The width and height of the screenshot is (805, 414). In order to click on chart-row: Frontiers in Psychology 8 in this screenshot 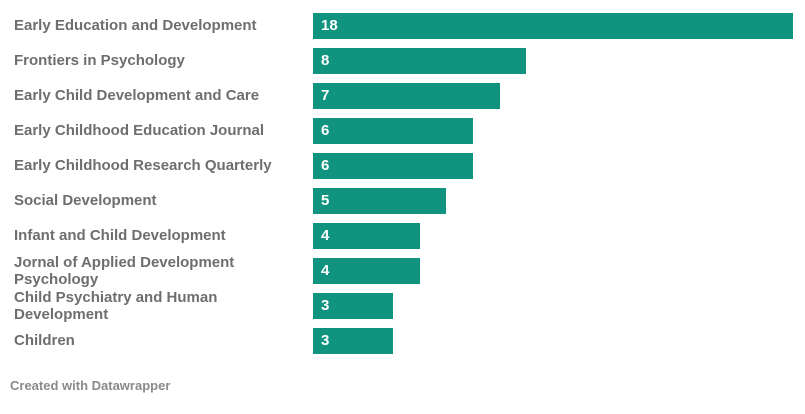, I will do `click(402, 60)`.